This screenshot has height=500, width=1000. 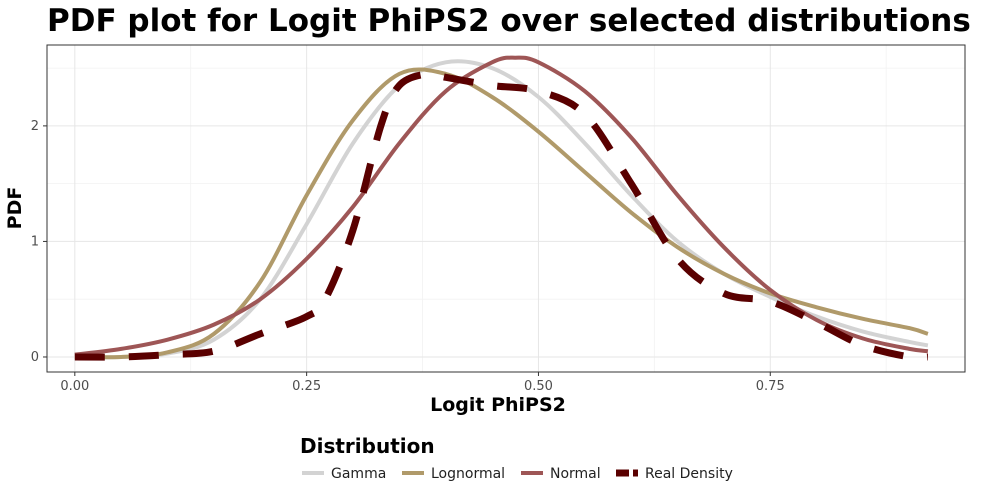 I want to click on x-tick-label: 0.00, so click(x=74, y=386).